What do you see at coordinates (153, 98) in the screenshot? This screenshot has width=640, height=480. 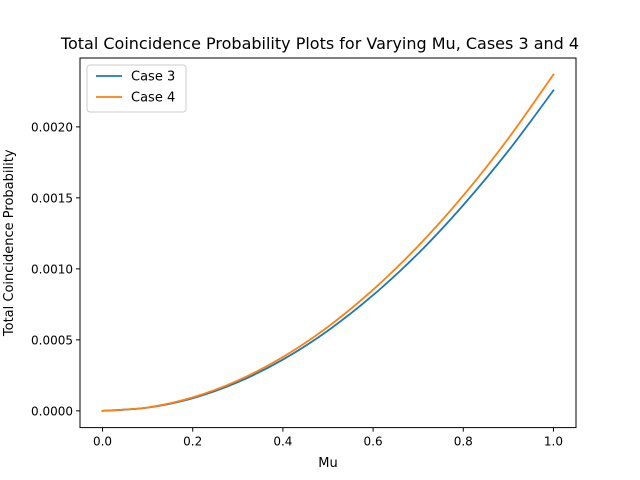 I see `legend-label: Case 4` at bounding box center [153, 98].